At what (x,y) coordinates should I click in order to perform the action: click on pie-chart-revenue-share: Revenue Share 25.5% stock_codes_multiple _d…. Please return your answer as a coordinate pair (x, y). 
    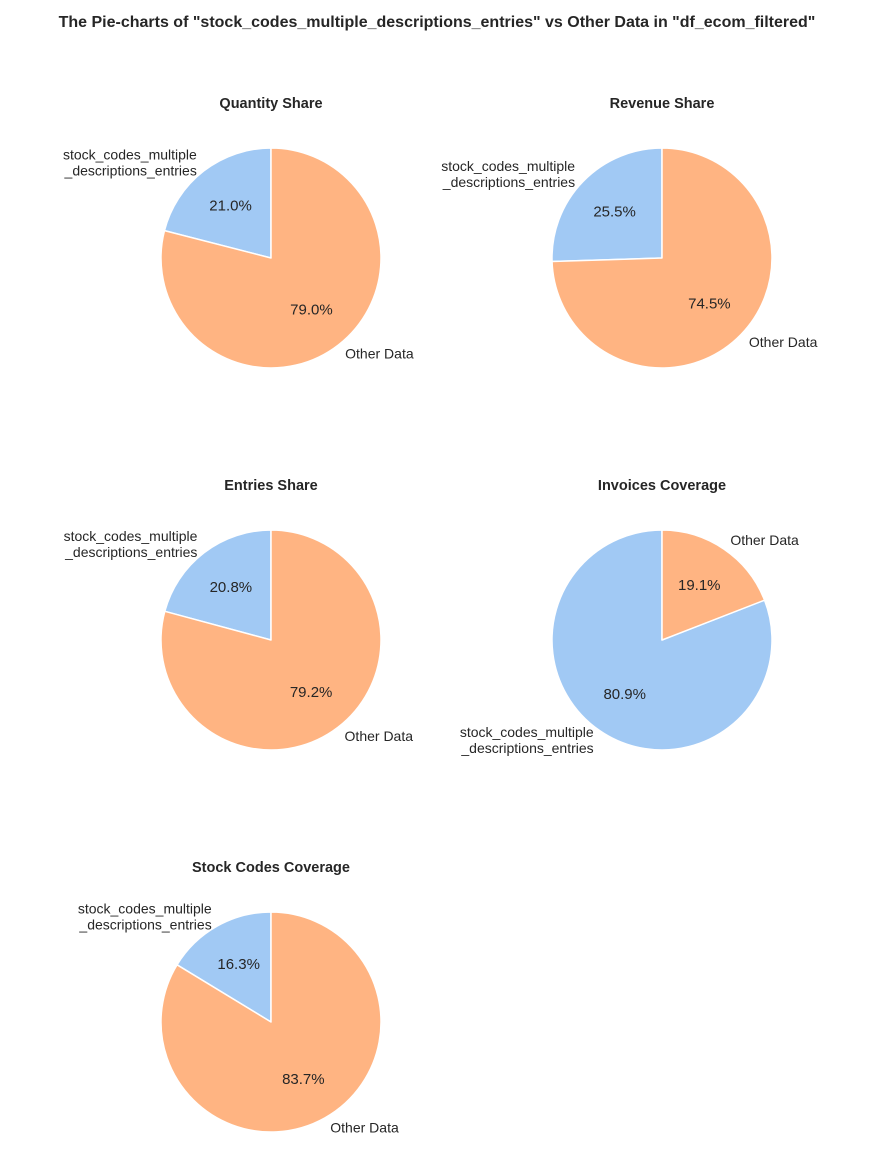
    Looking at the image, I should click on (629, 232).